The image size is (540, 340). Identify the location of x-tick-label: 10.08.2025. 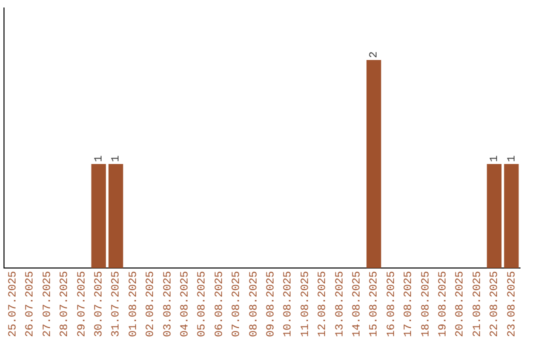
(288, 304).